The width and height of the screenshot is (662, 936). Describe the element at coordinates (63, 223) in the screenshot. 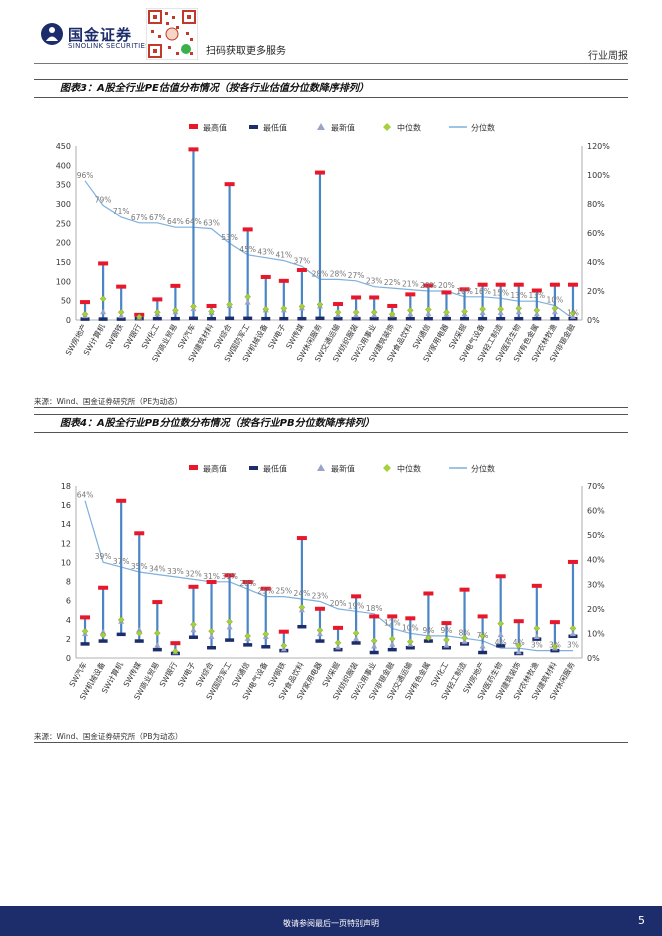

I see `y-tick-label: 250` at that location.